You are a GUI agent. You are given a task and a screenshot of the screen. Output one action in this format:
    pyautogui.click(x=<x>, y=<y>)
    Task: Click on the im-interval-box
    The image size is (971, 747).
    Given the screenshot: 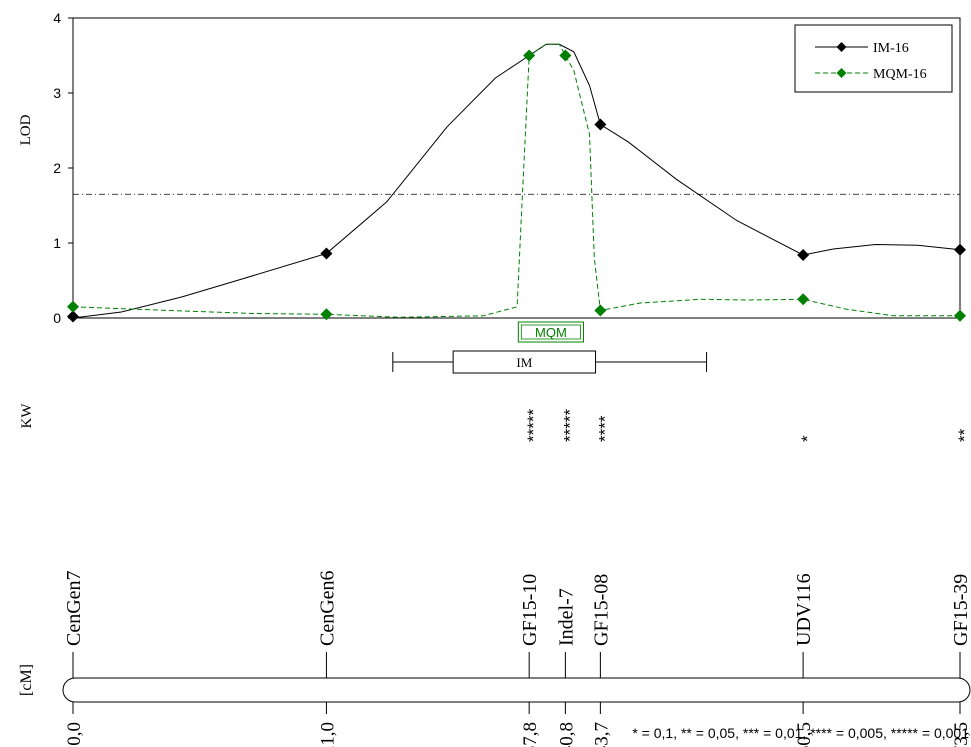 What is the action you would take?
    pyautogui.click(x=524, y=362)
    